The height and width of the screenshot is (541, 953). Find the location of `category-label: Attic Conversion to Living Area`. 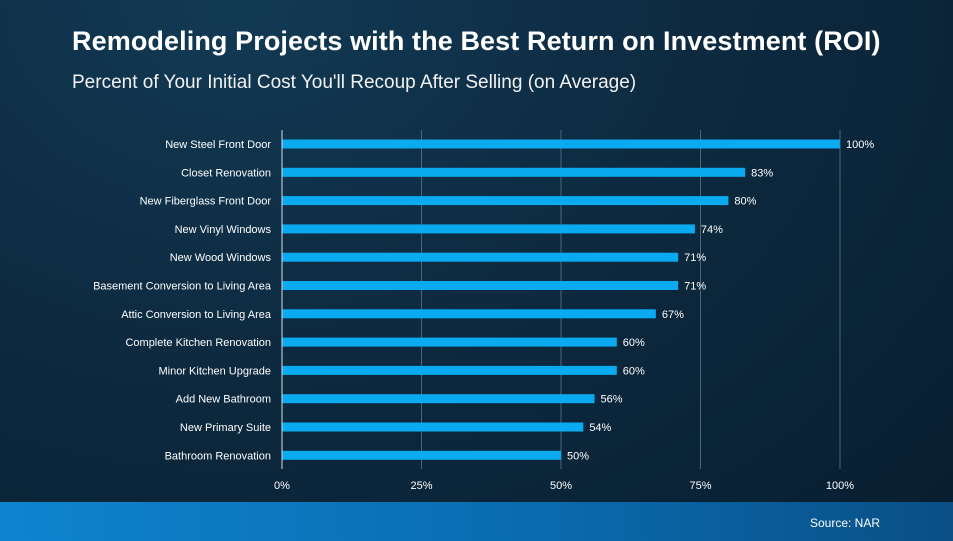

category-label: Attic Conversion to Living Area is located at coordinates (196, 315).